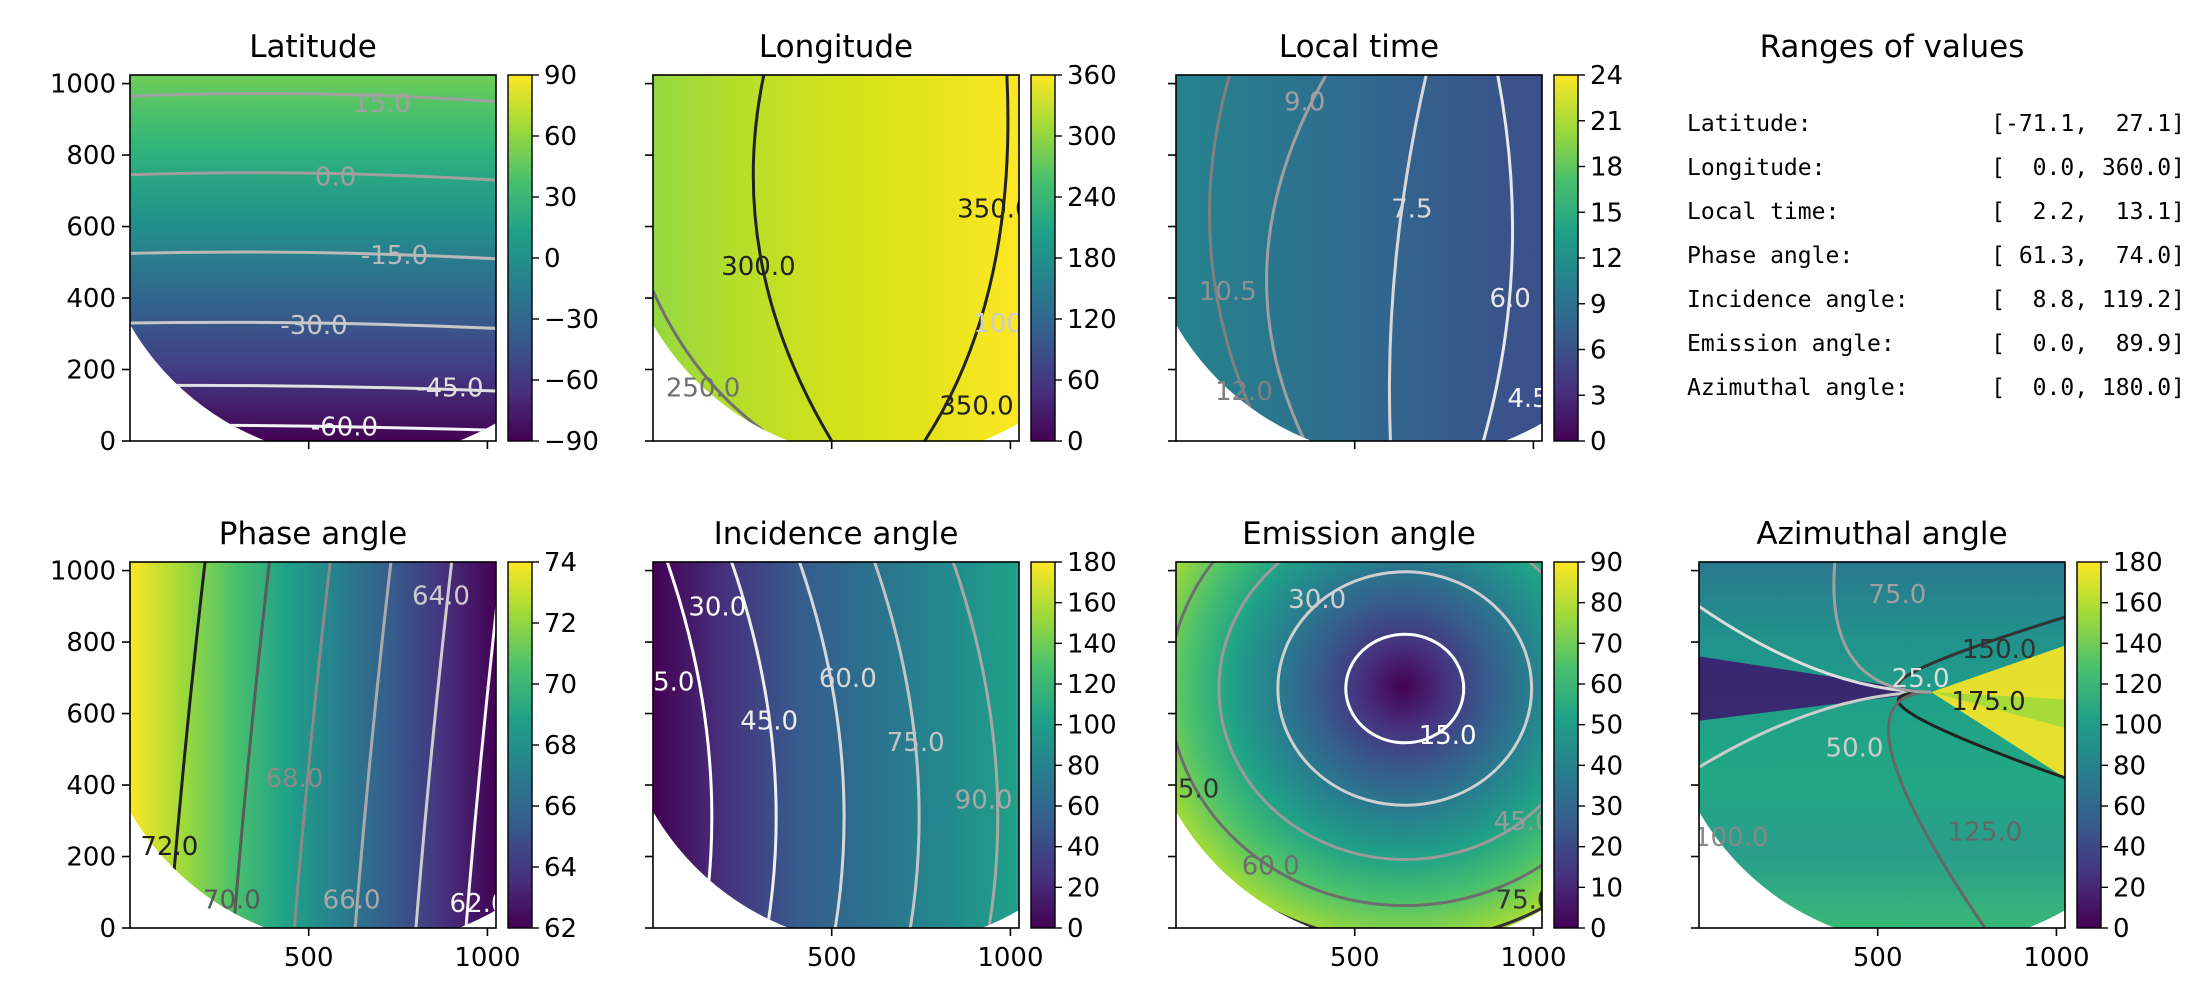 The image size is (2200, 1000). I want to click on panel-title: Emission angle, so click(1359, 534).